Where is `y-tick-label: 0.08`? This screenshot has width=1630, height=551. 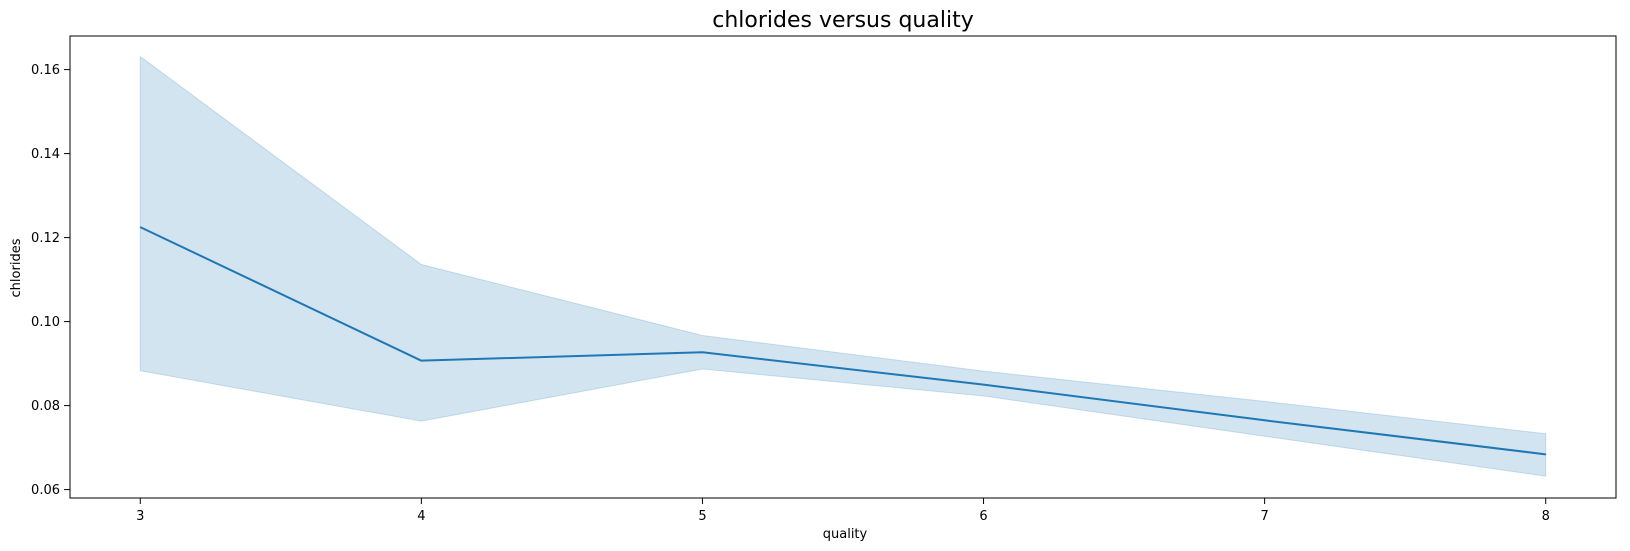 y-tick-label: 0.08 is located at coordinates (45, 406).